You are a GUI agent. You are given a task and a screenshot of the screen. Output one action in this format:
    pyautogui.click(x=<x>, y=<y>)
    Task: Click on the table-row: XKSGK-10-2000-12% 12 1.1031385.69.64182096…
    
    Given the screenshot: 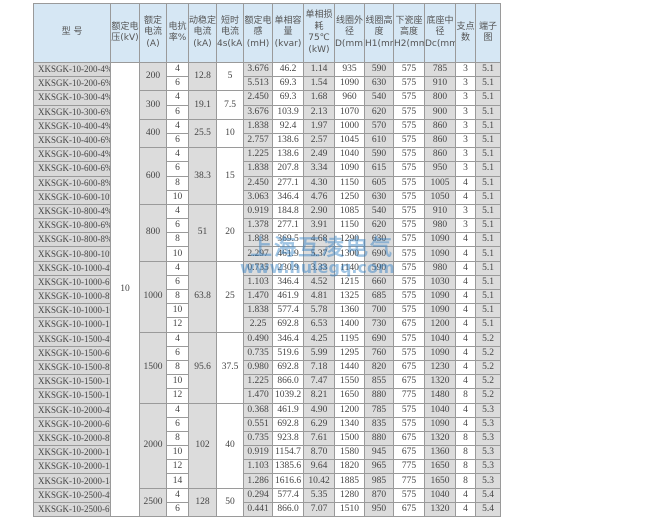 What is the action you would take?
    pyautogui.click(x=267, y=467)
    